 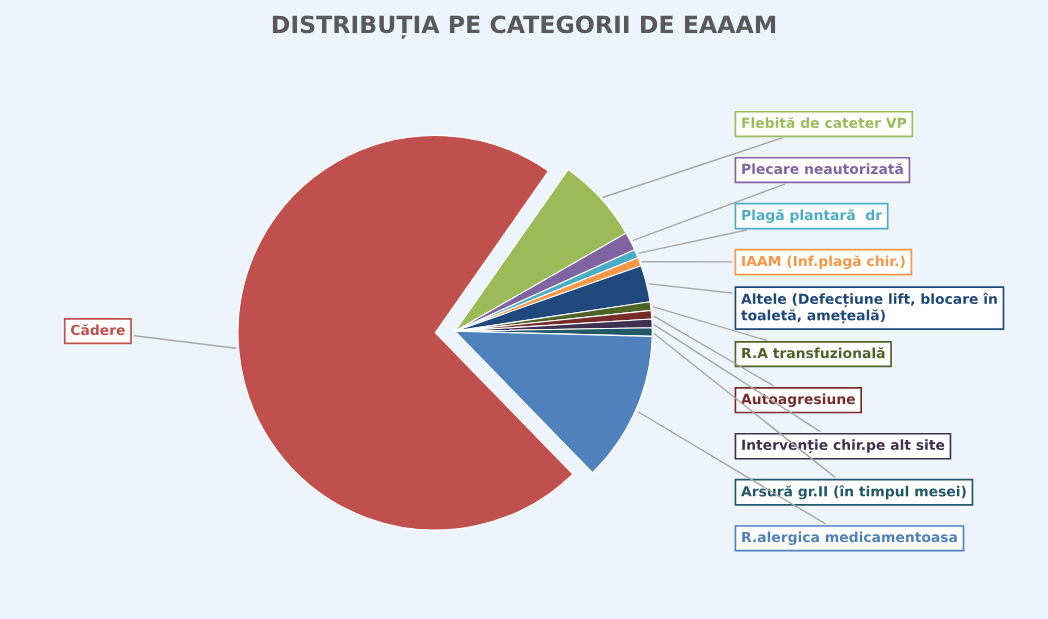 What do you see at coordinates (813, 353) in the screenshot?
I see `slice-label: R.A transfuzională` at bounding box center [813, 353].